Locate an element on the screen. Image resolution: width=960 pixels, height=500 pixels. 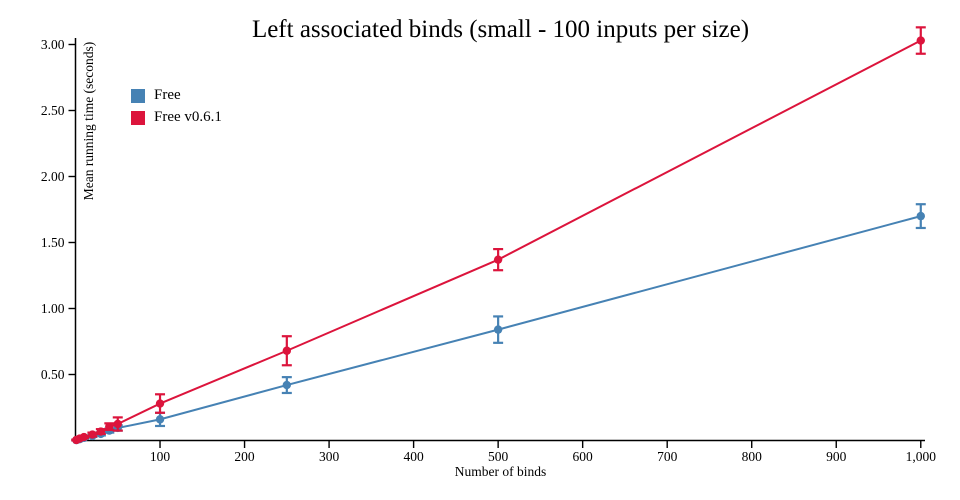
y-tick-label: 2.50 is located at coordinates (53, 110).